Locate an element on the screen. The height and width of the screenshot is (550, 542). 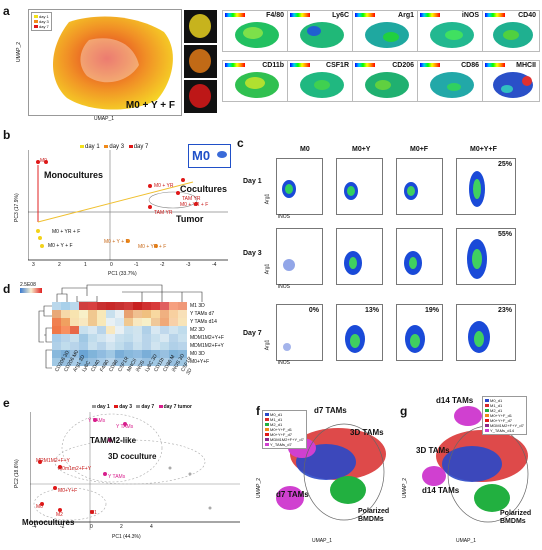
xtick: -2 is located at coordinates (162, 265).